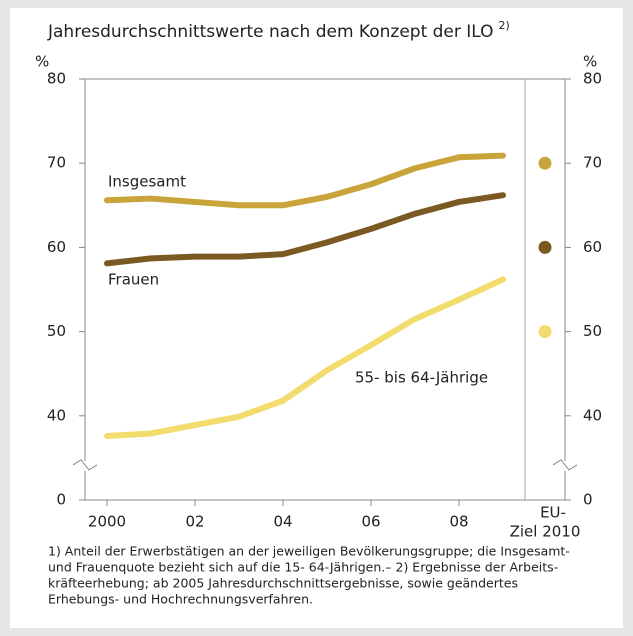 Image resolution: width=633 pixels, height=636 pixels. I want to click on x-tick-label: 2000, so click(107, 522).